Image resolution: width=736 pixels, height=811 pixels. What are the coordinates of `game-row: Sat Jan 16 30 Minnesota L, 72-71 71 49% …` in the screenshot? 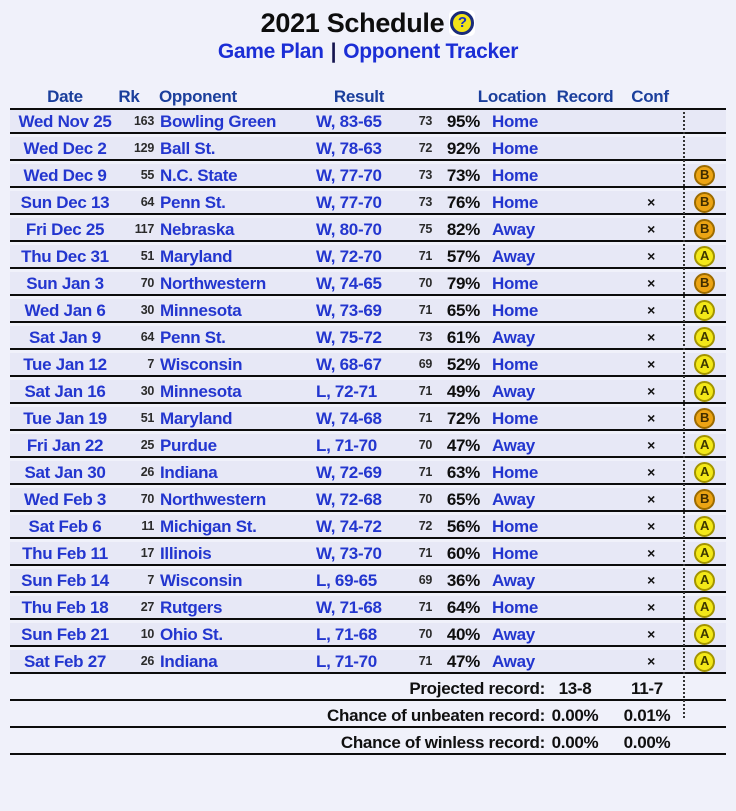 It's located at (368, 392).